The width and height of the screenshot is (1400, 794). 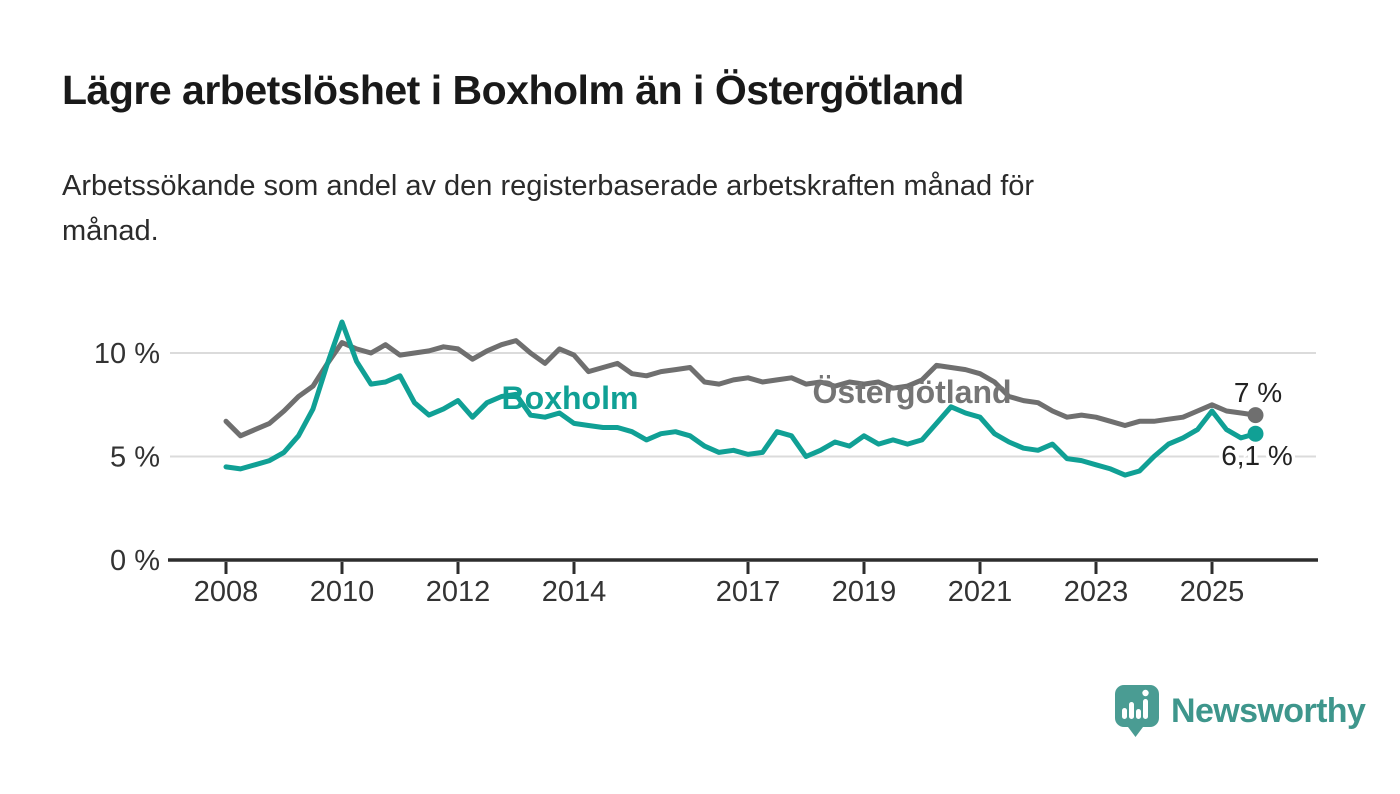 I want to click on newsworthy-bubble-icon, so click(x=1137, y=711).